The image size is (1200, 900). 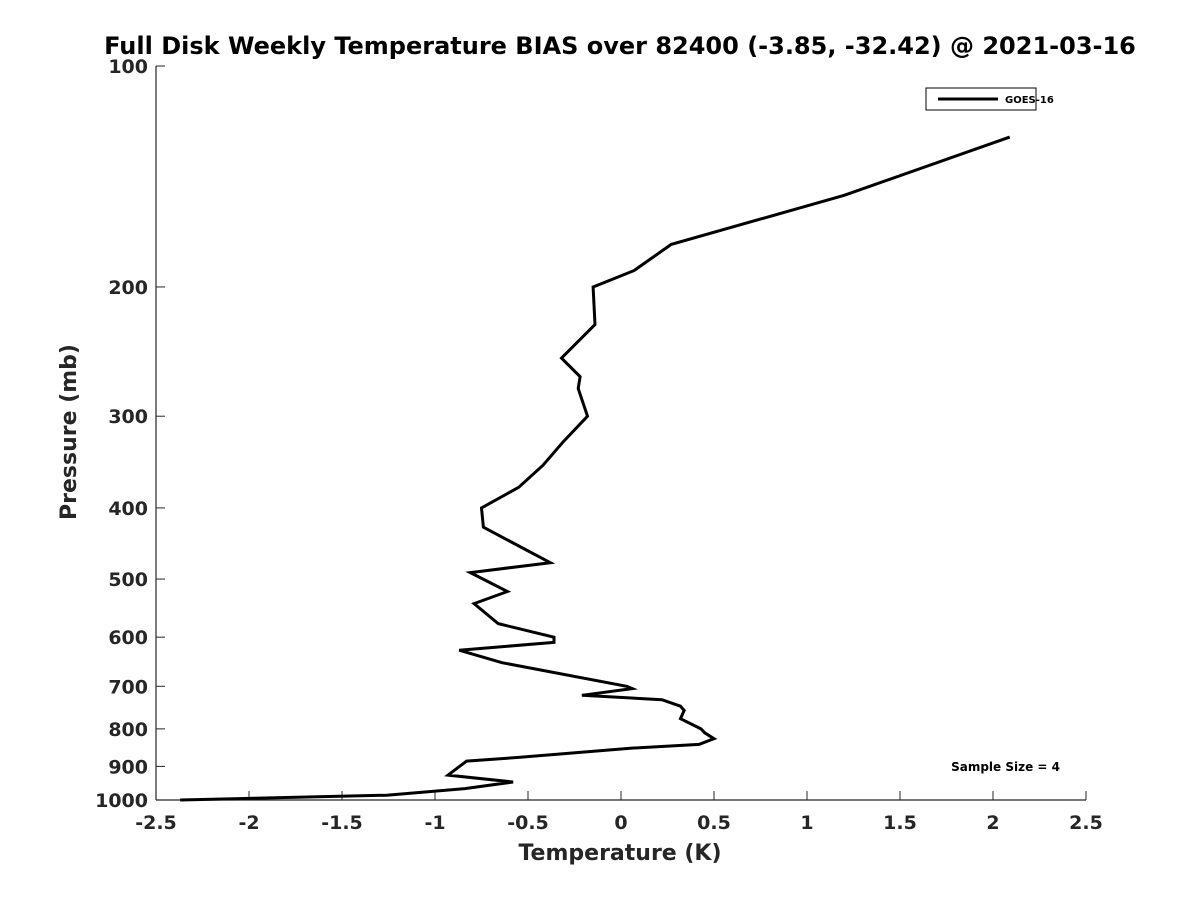 I want to click on x-tick-label: 0, so click(x=620, y=823).